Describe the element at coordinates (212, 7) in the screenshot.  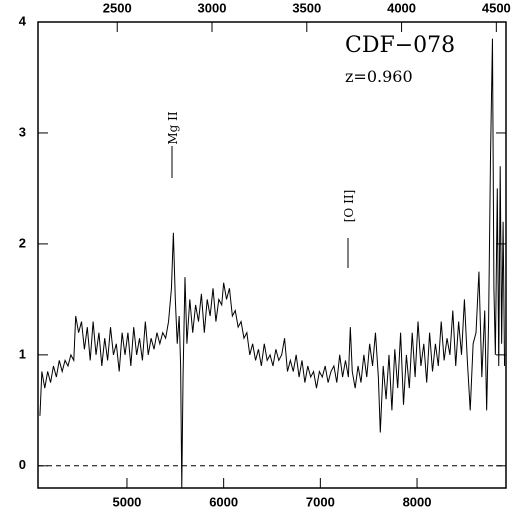
I see `x2-tick-label: 3000` at that location.